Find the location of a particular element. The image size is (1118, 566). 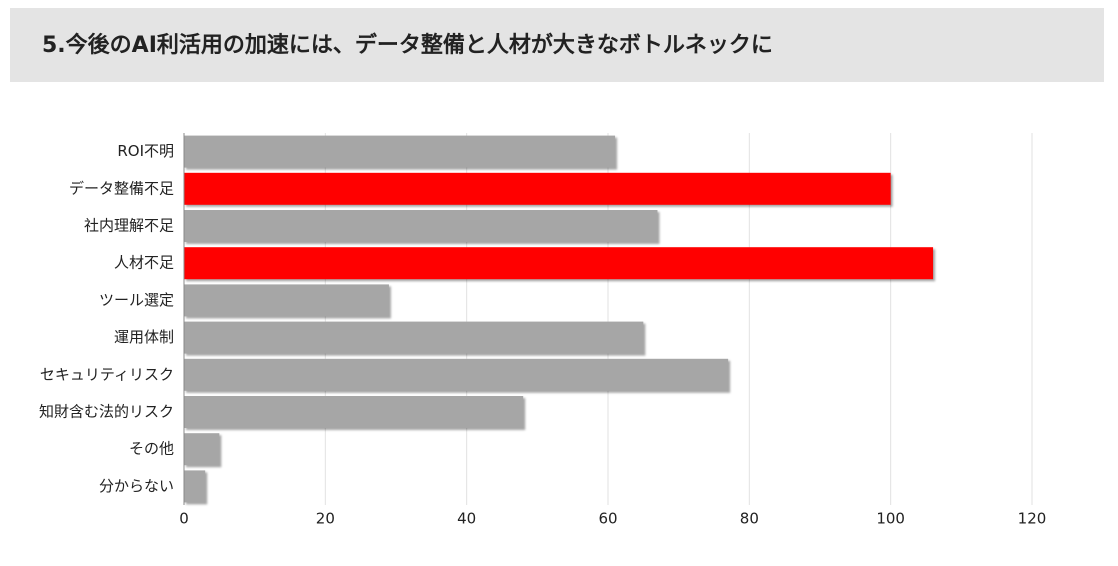

y-tick-label: 社内理解不足 is located at coordinates (129, 226).